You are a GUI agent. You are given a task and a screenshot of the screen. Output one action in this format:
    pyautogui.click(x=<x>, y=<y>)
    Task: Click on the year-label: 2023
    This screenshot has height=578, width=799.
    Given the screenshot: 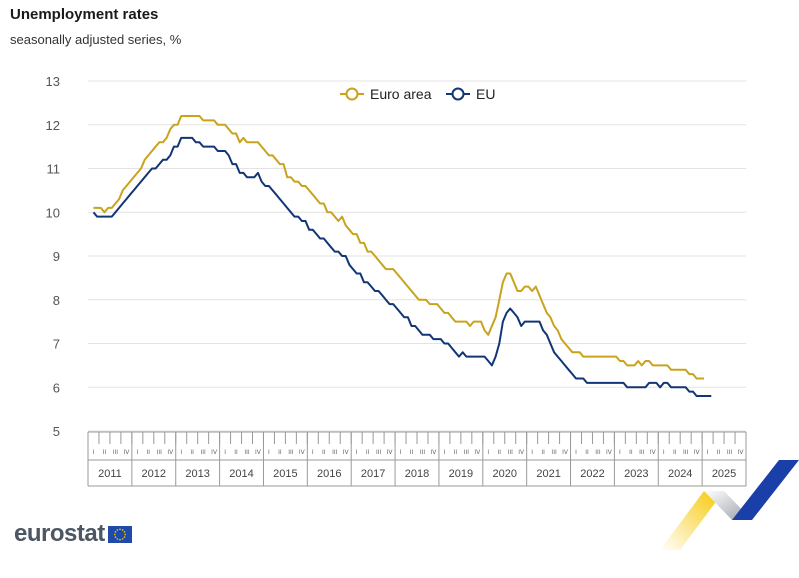 What is the action you would take?
    pyautogui.click(x=636, y=474)
    